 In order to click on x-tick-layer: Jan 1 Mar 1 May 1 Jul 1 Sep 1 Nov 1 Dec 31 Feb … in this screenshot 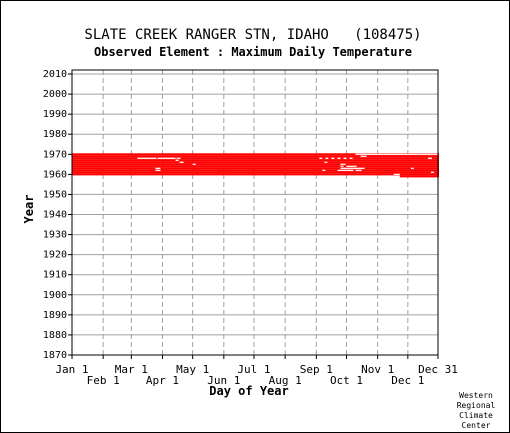, I will do `click(256, 371)`.